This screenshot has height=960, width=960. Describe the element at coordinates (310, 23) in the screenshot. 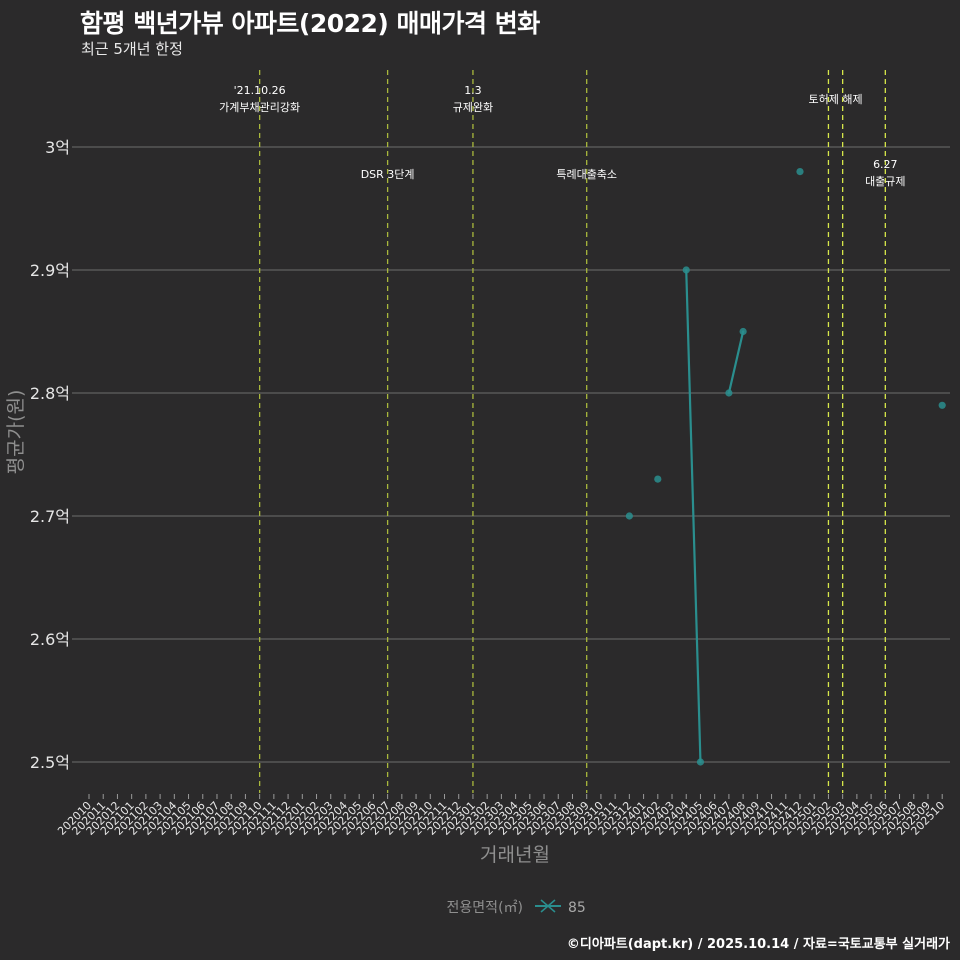

I see `chart-title: 함평 백년가뷰 아파트(2022) 매매가격 변화` at that location.